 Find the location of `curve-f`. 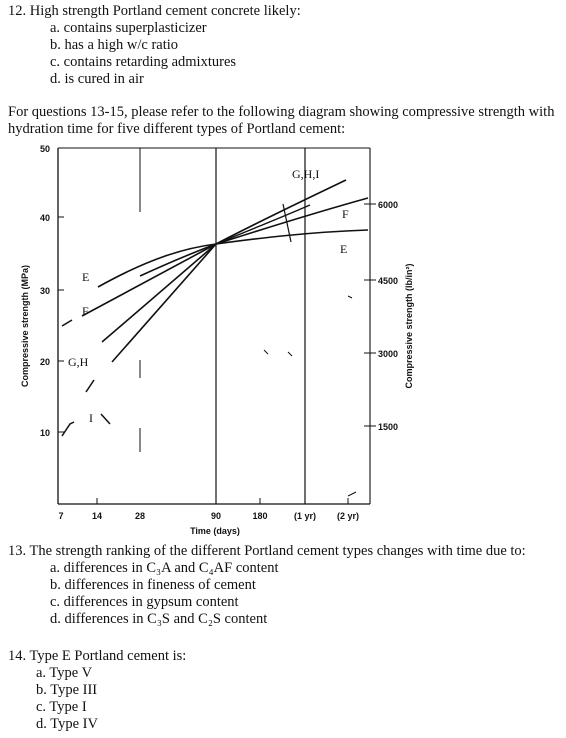

curve-f is located at coordinates (254, 237).